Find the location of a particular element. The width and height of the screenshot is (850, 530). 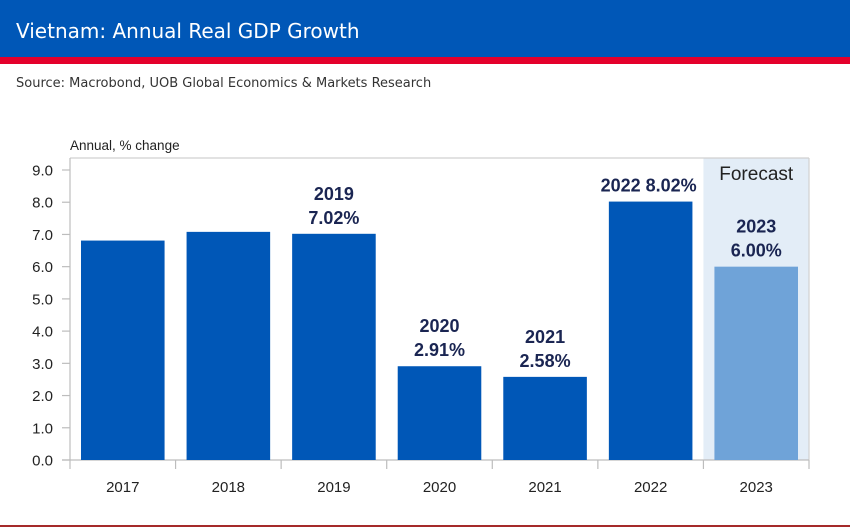

x-tick-label: 2021 is located at coordinates (544, 487).